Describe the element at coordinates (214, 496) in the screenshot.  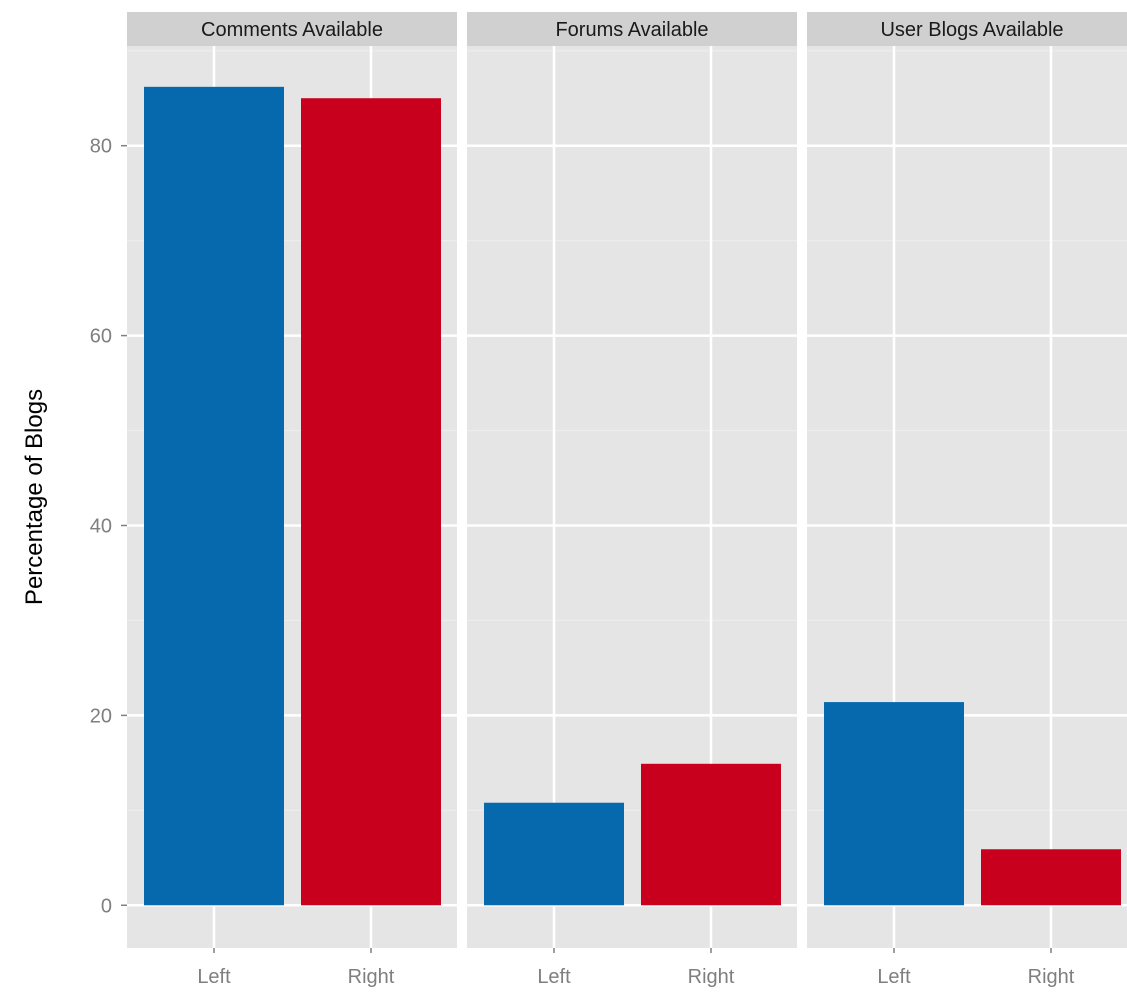
I see `bar-comments-available-left` at that location.